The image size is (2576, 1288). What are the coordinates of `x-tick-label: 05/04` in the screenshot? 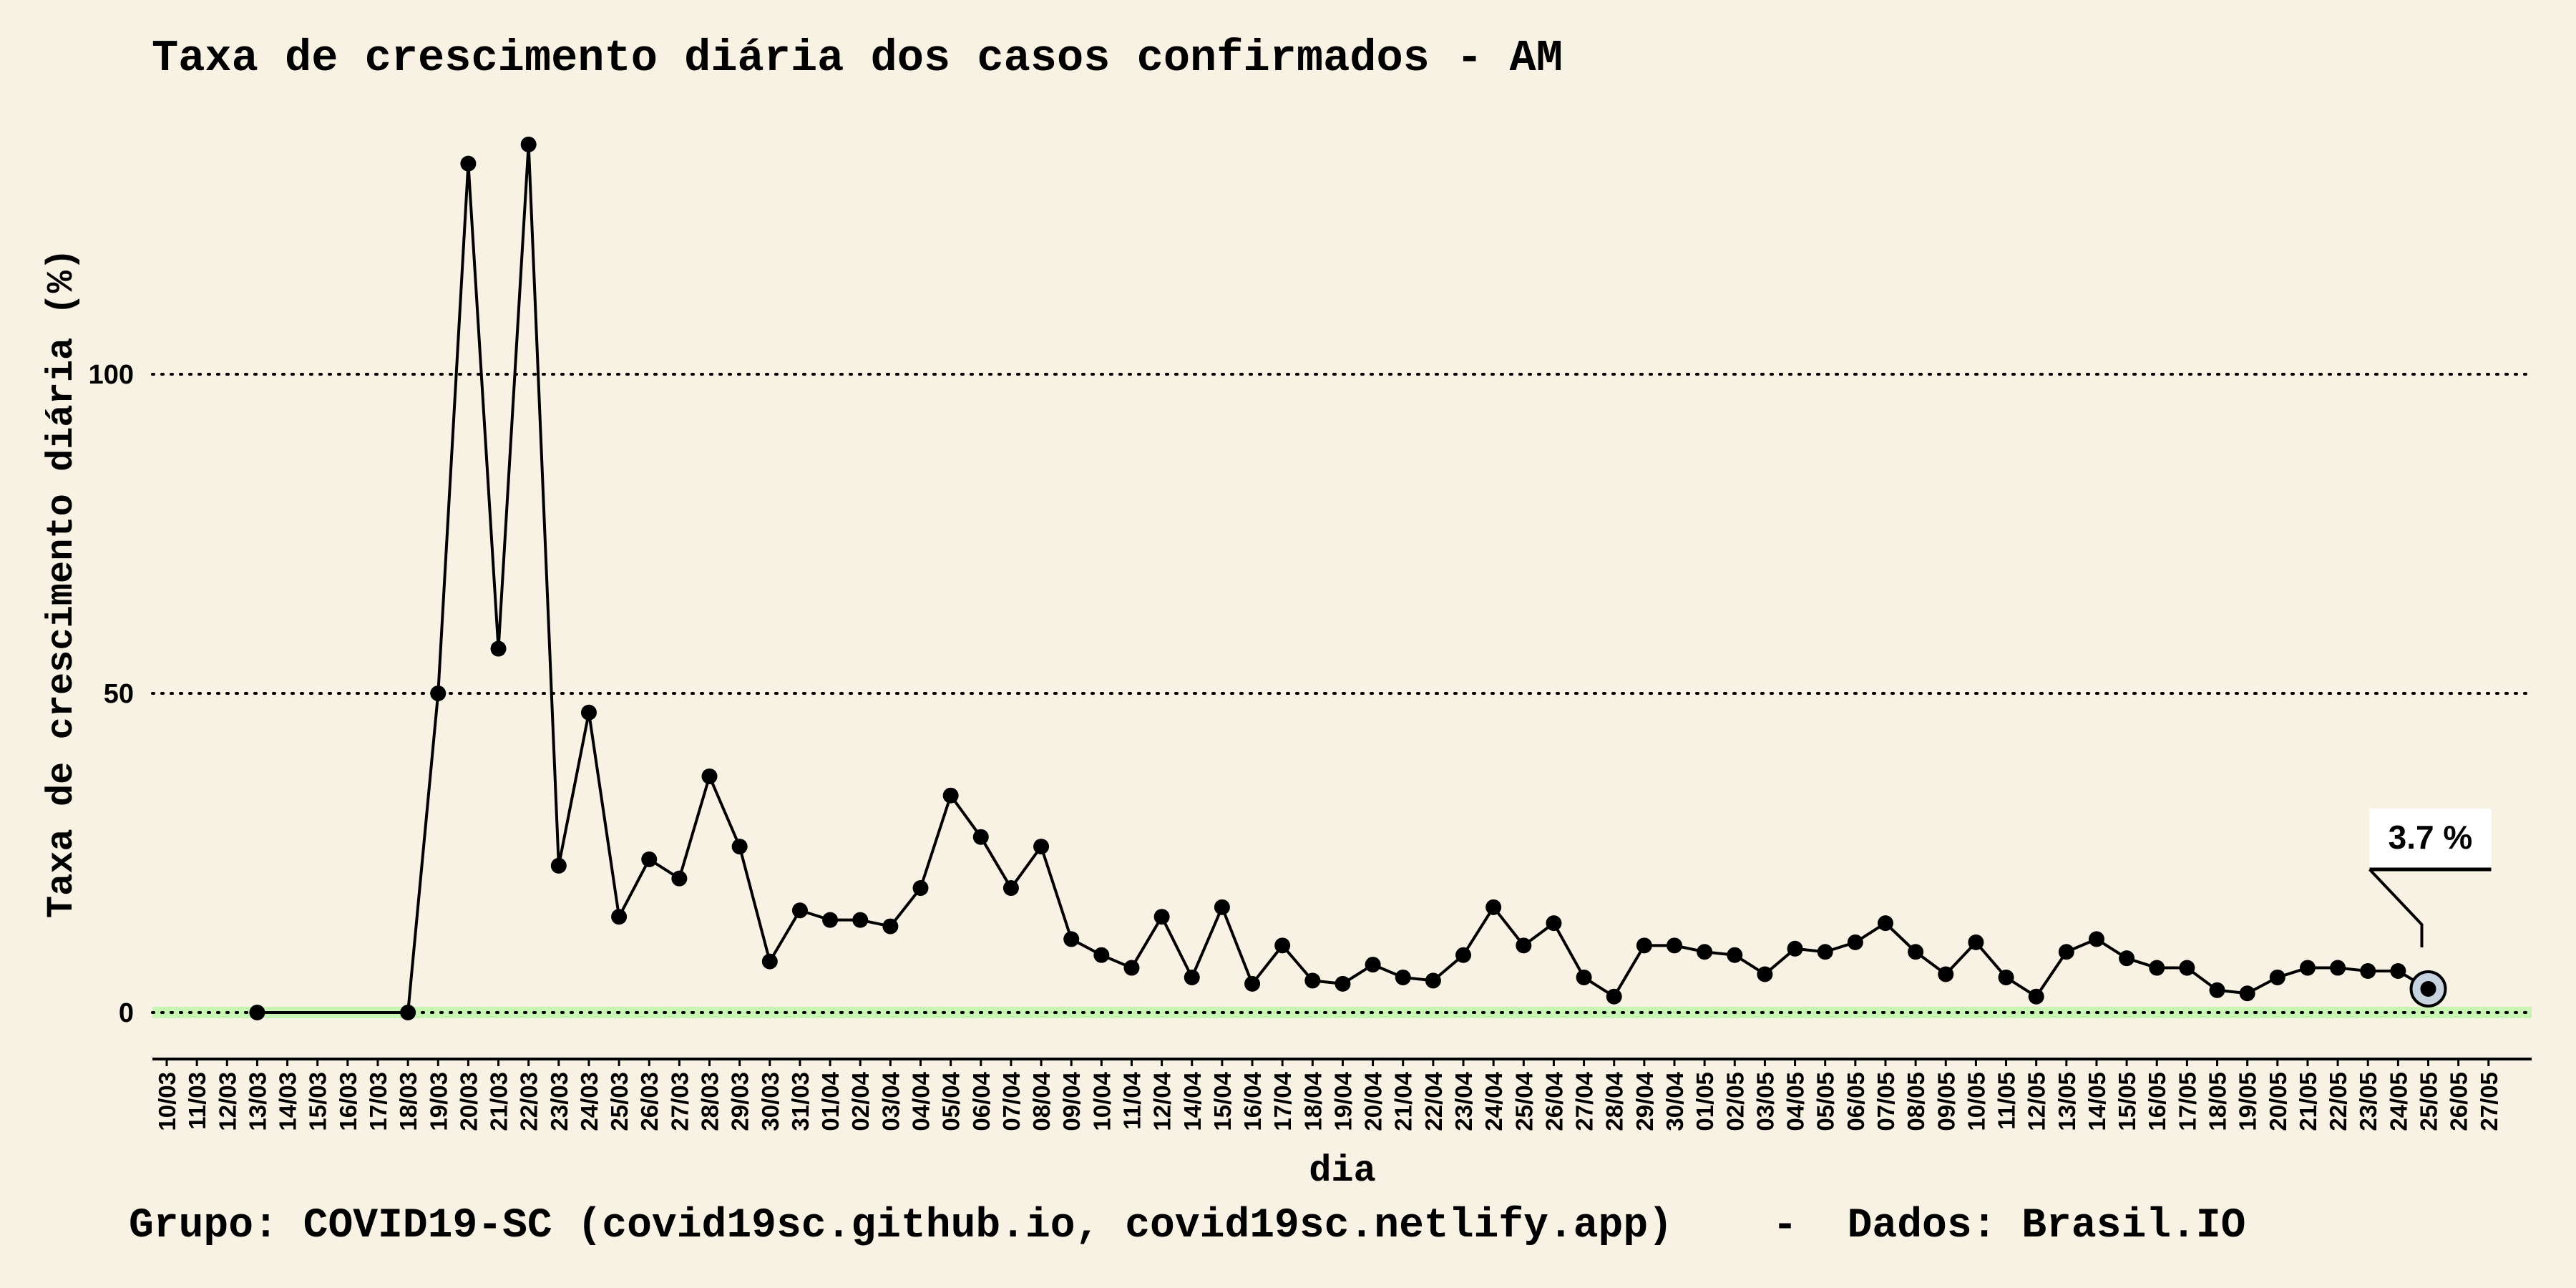 It's located at (951, 1101).